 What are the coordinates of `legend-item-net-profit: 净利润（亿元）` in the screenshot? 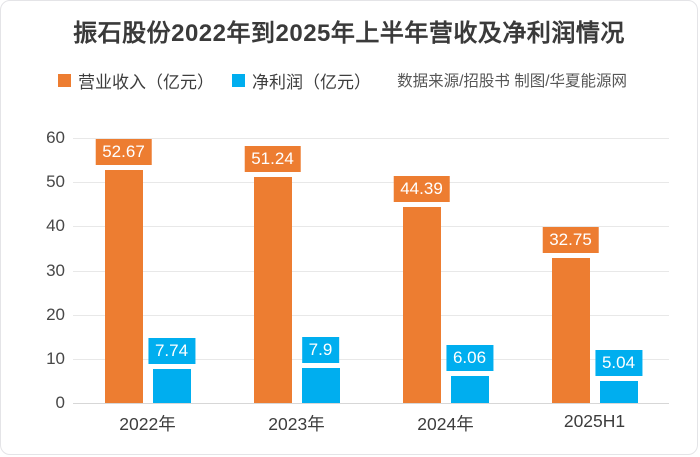 It's located at (301, 80).